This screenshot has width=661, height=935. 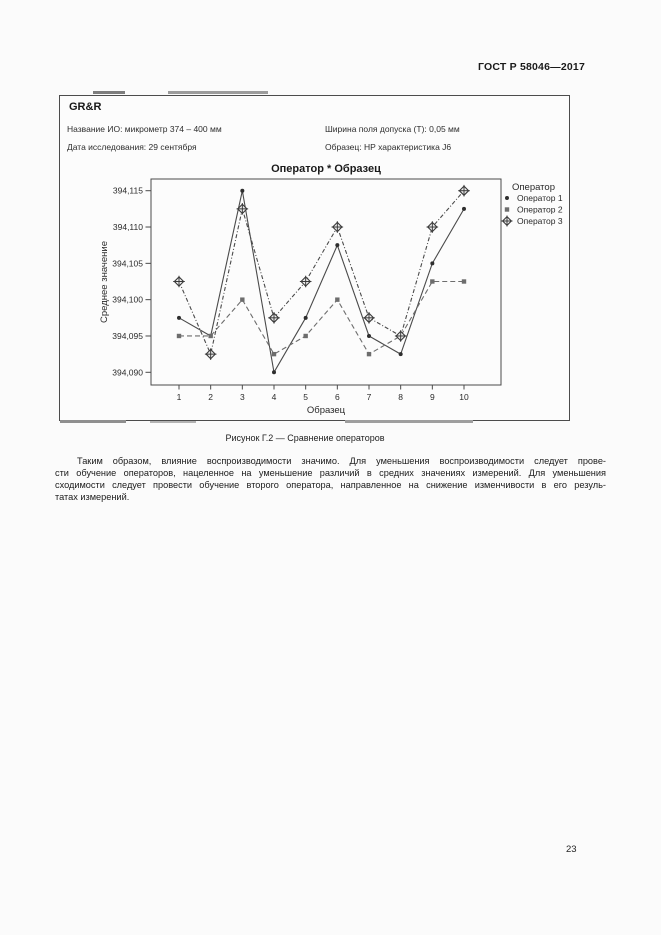 What do you see at coordinates (127, 372) in the screenshot?
I see `y-tick-label: 394,090` at bounding box center [127, 372].